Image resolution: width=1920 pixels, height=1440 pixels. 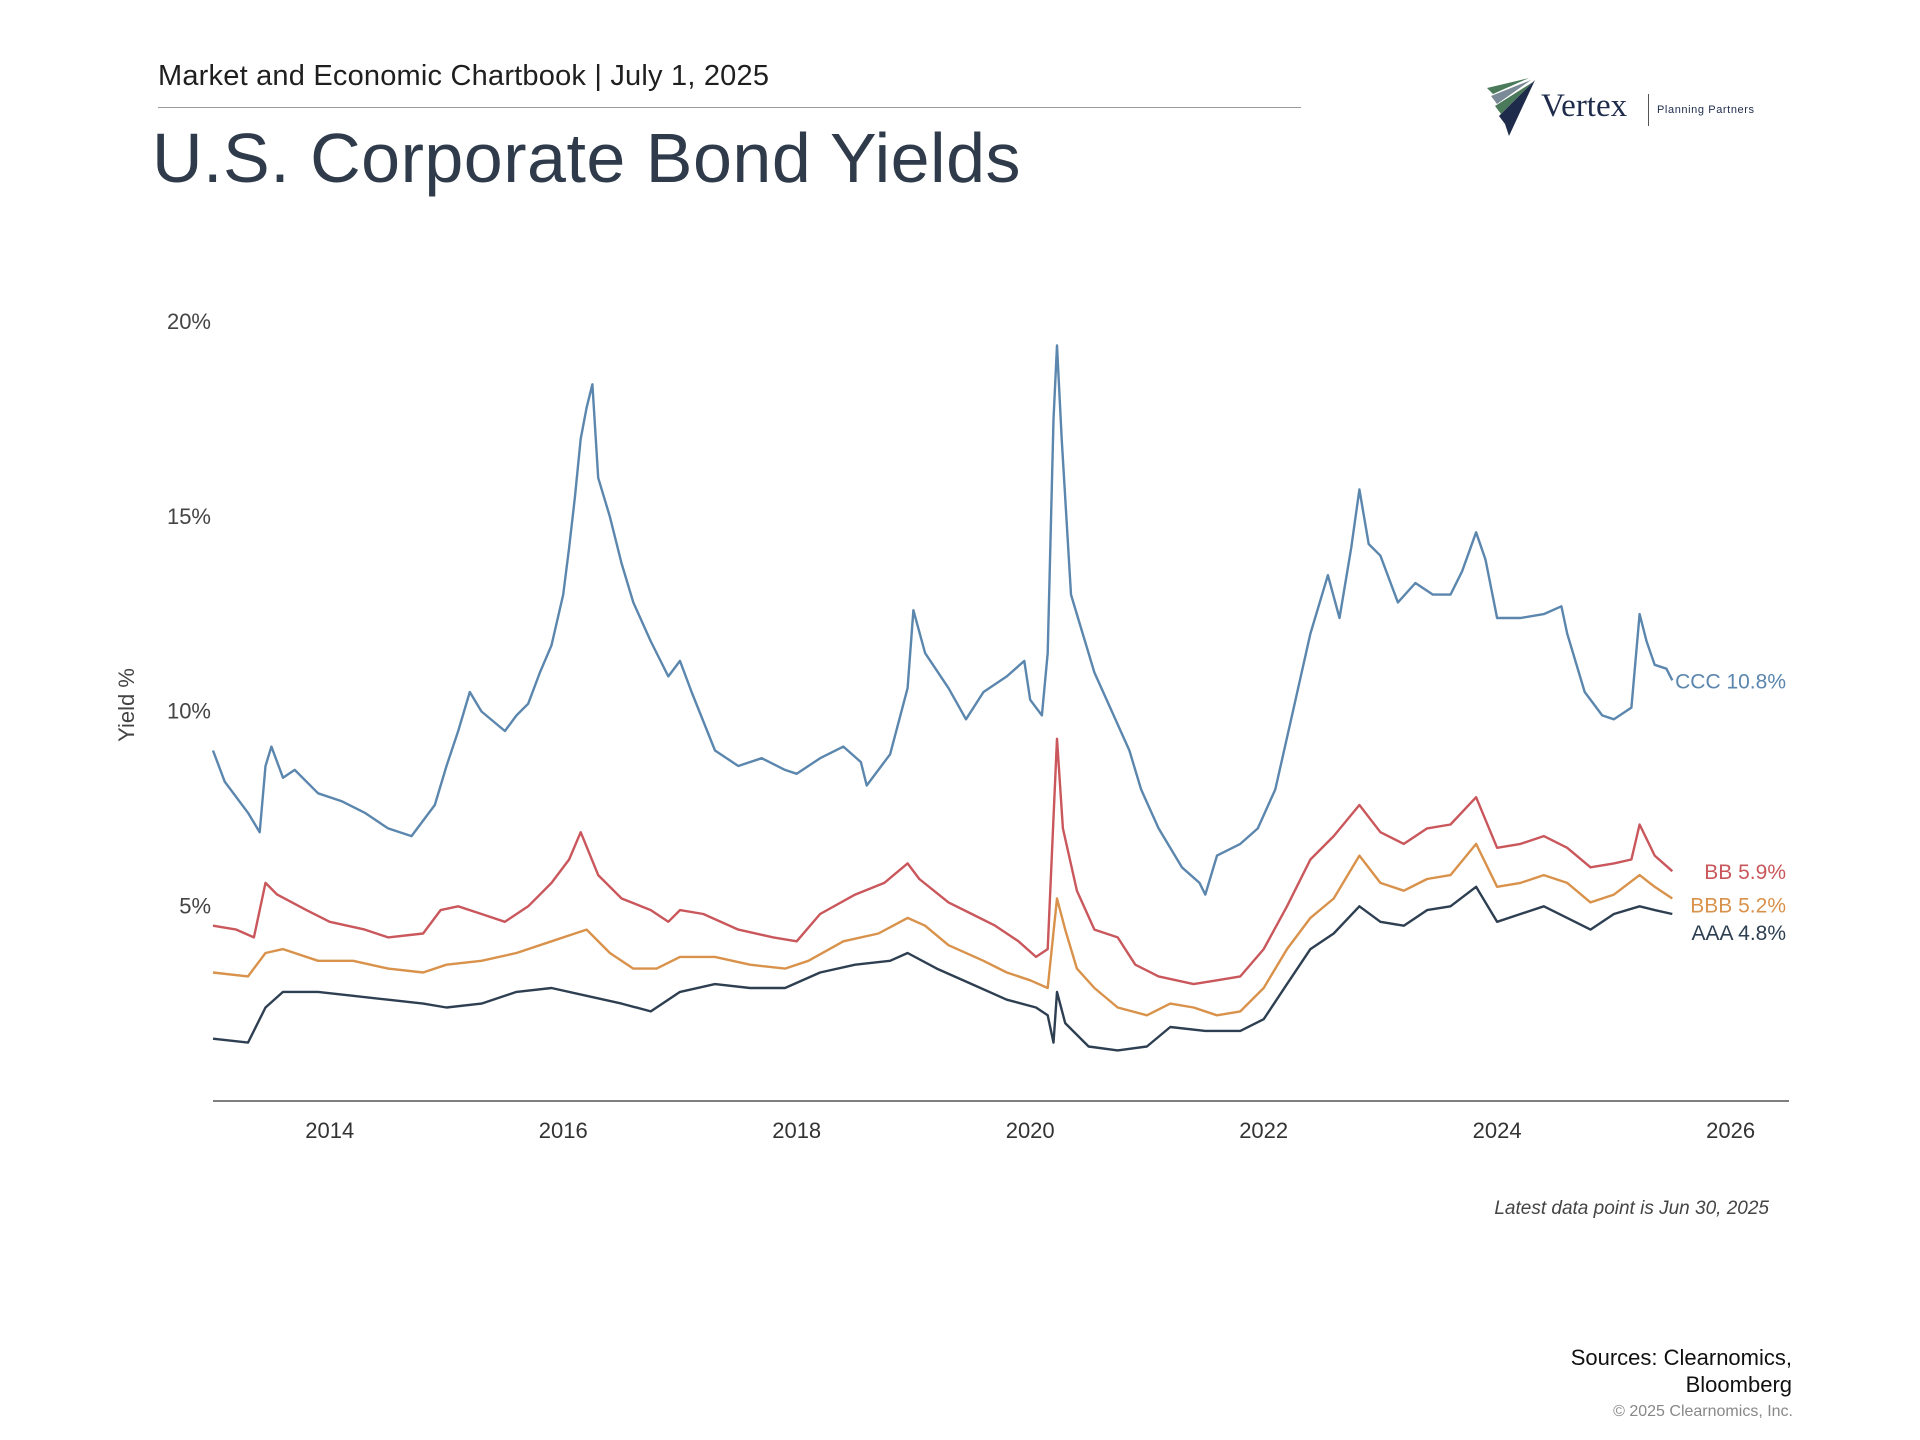 What do you see at coordinates (729, 107) in the screenshot?
I see `header-divider` at bounding box center [729, 107].